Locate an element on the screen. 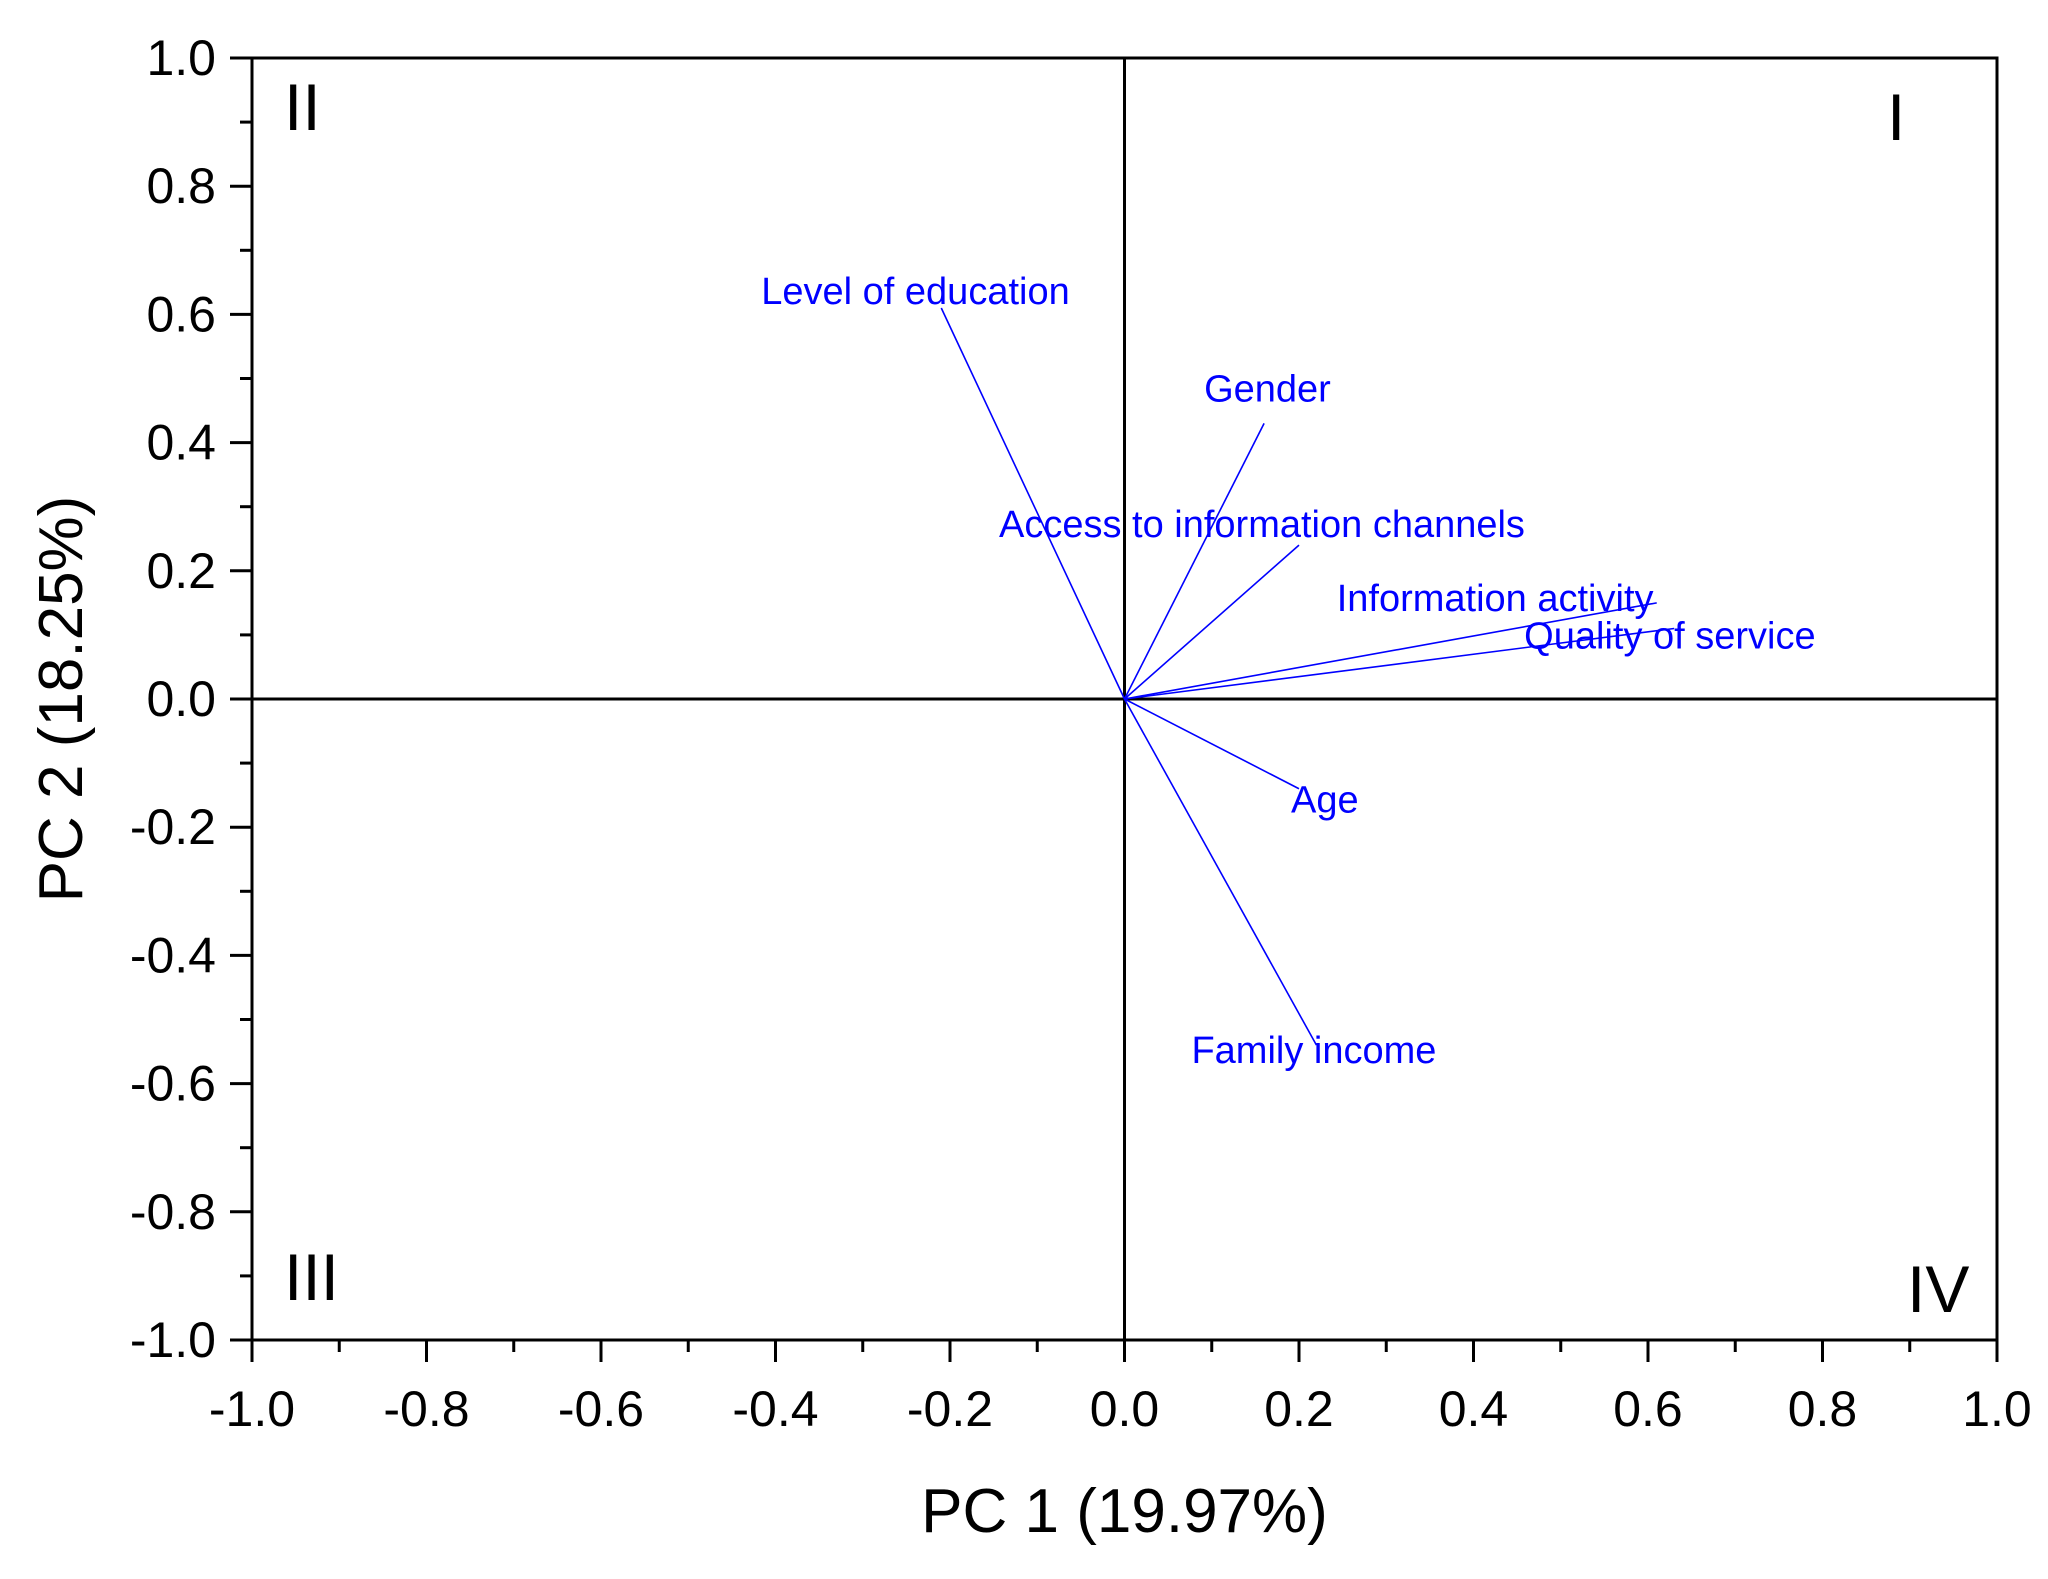 The image size is (2048, 1579). quadrant-label-iii: III is located at coordinates (311, 1277).